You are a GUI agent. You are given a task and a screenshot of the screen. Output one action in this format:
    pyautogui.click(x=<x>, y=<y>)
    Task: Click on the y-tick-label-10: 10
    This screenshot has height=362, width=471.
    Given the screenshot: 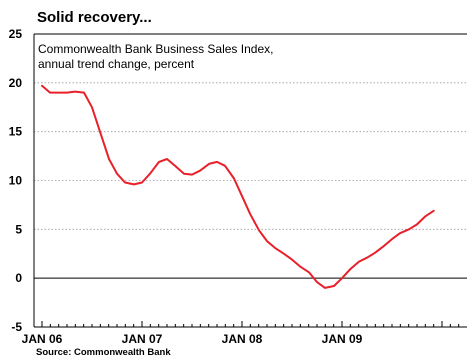 What is the action you would take?
    pyautogui.click(x=16, y=181)
    